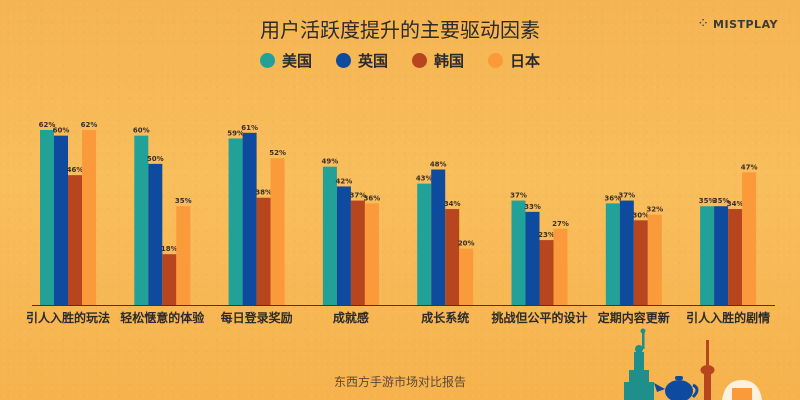 This screenshot has width=800, height=400. What do you see at coordinates (399, 382) in the screenshot?
I see `source-caption: 东西方手游市场对比报告` at bounding box center [399, 382].